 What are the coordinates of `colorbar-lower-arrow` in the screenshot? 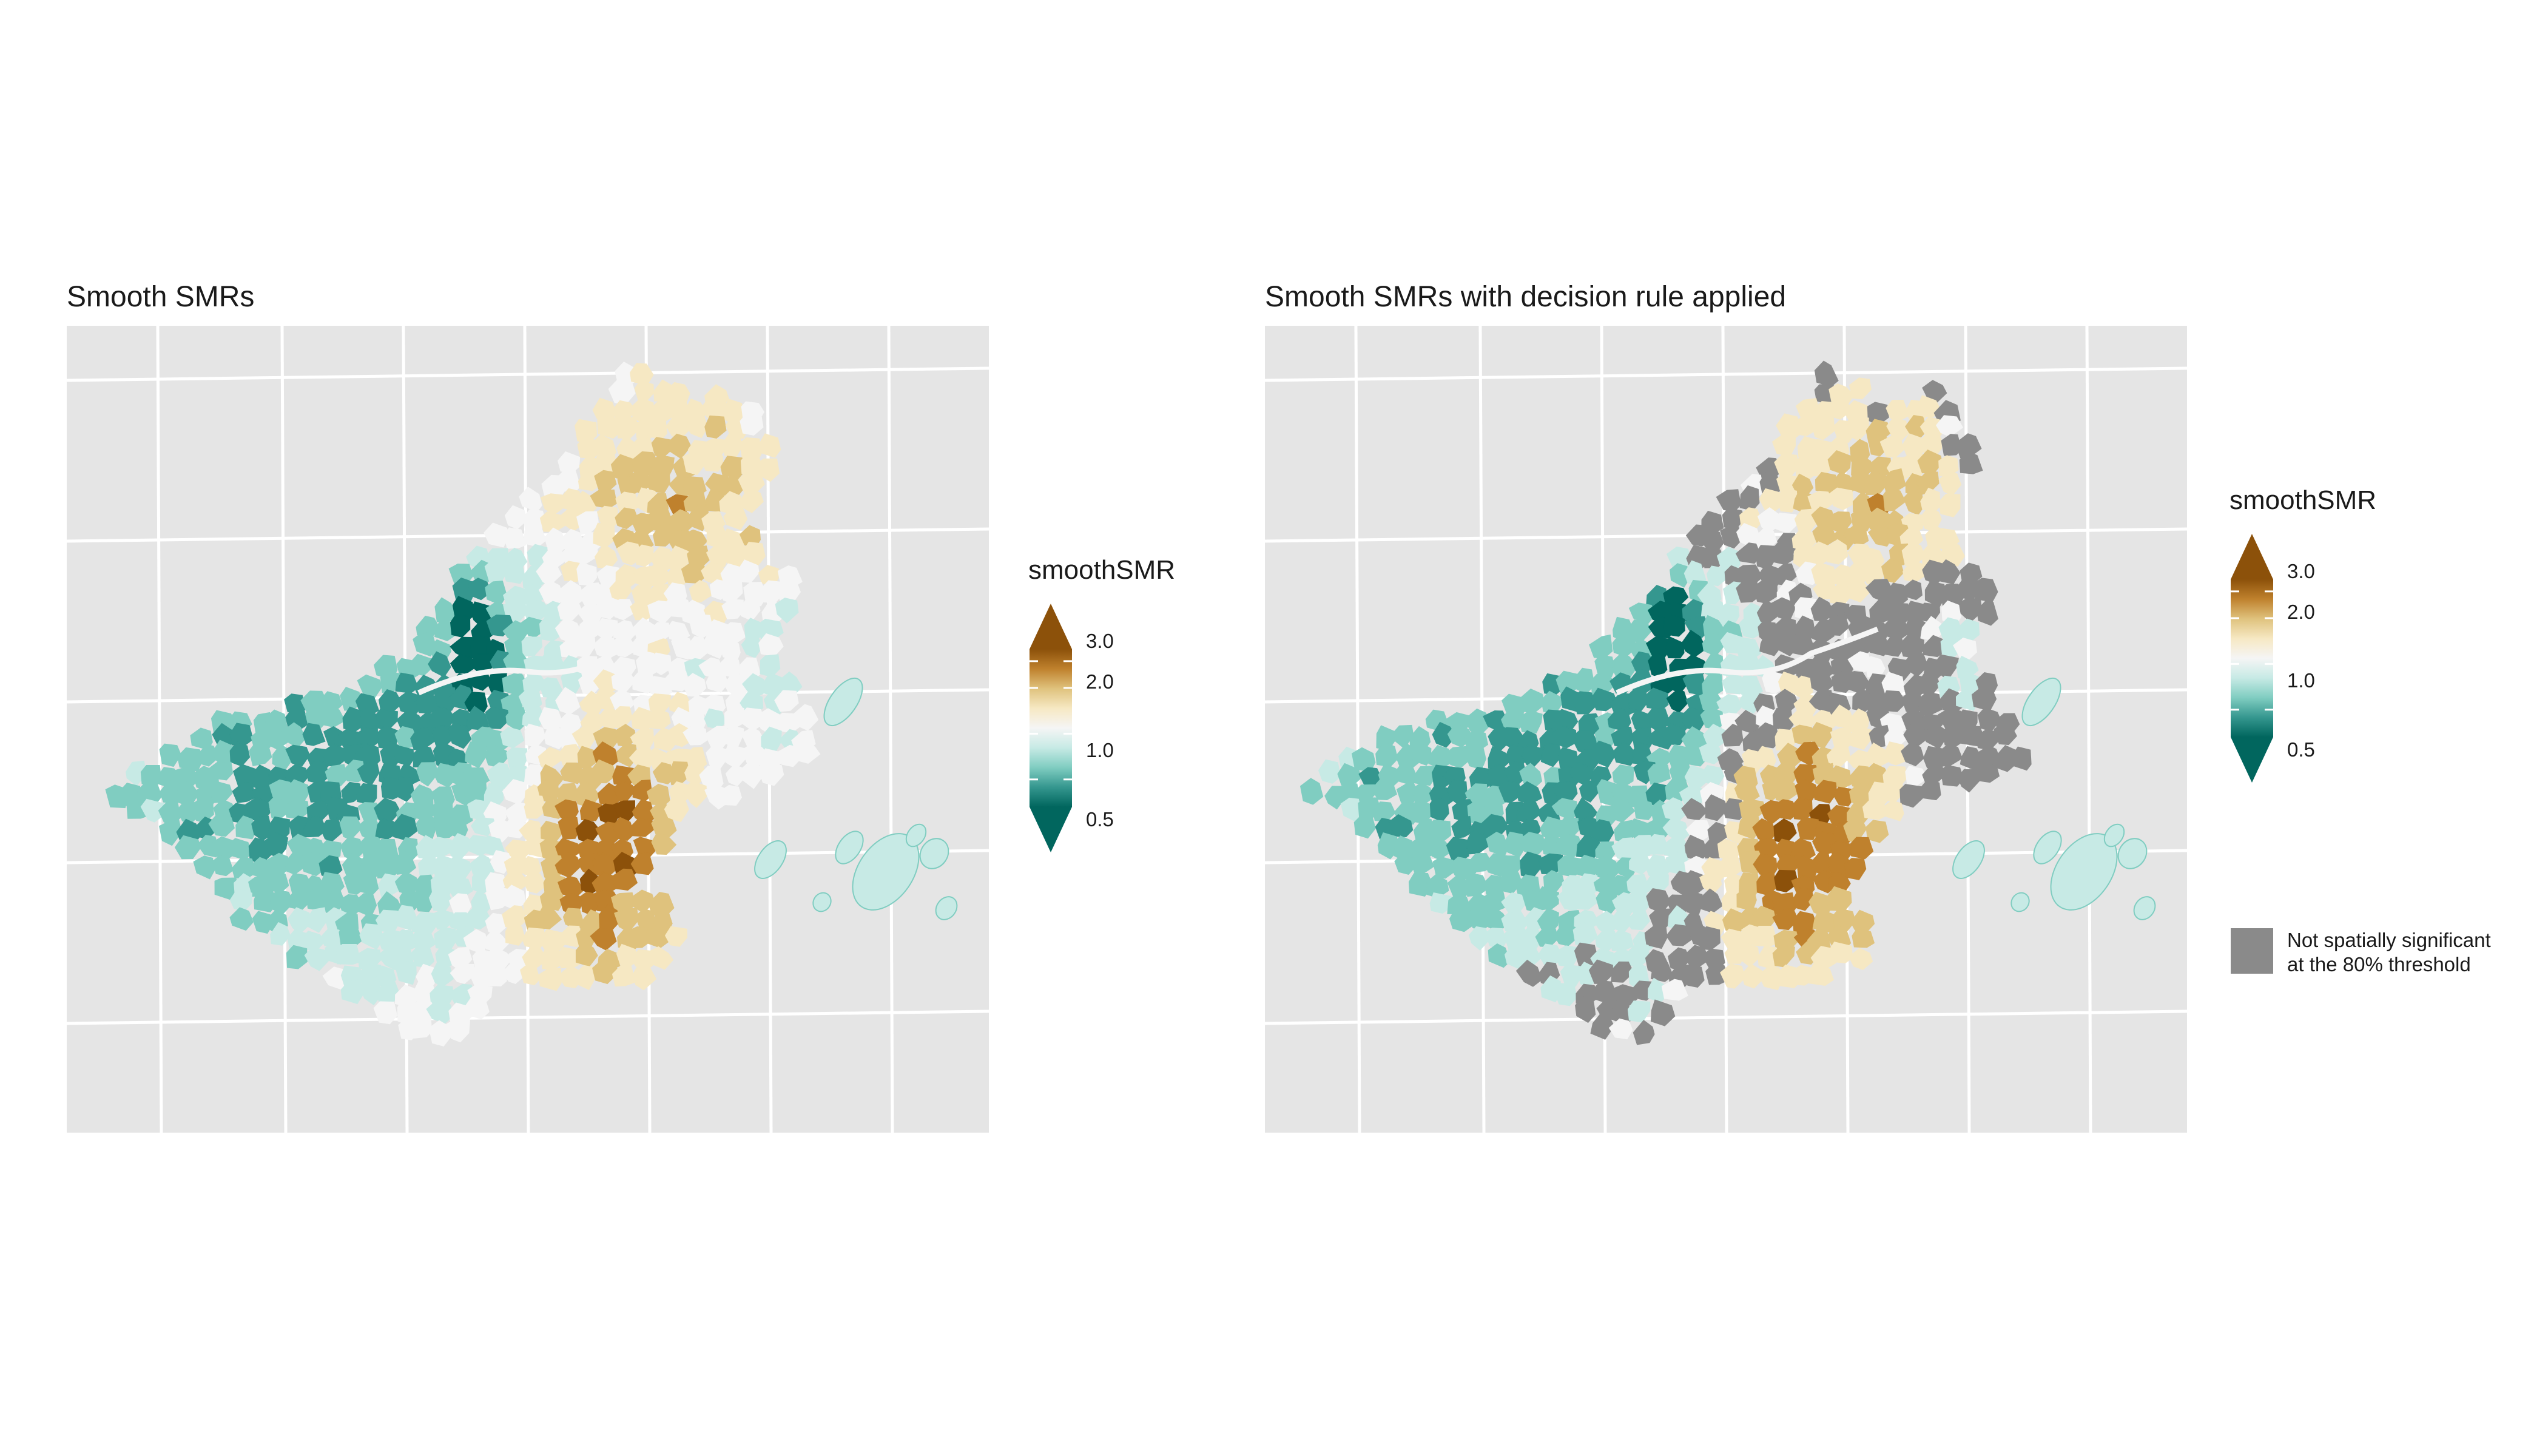 It's located at (1051, 829).